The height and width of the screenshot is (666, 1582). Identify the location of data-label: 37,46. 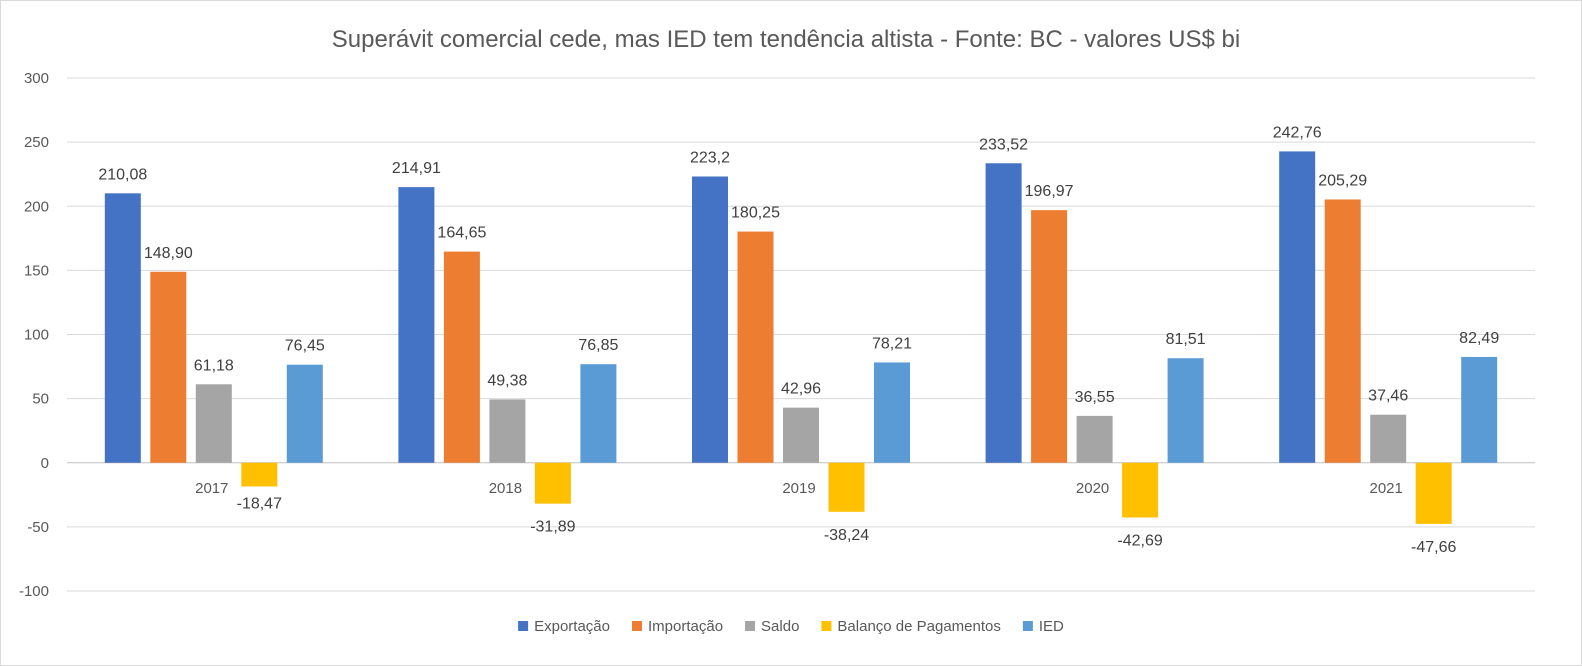
(1388, 396).